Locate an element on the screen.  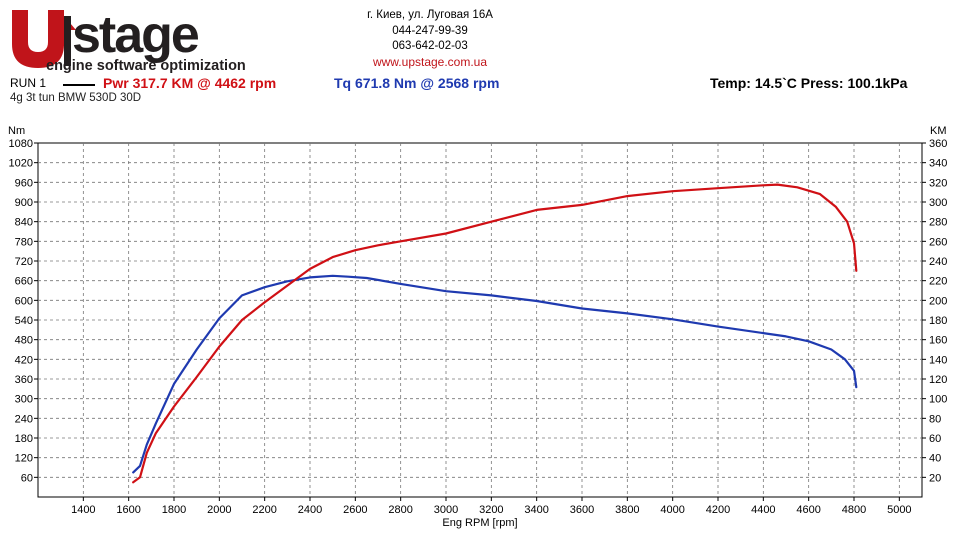
y-right-tick-label: 240 is located at coordinates (938, 262).